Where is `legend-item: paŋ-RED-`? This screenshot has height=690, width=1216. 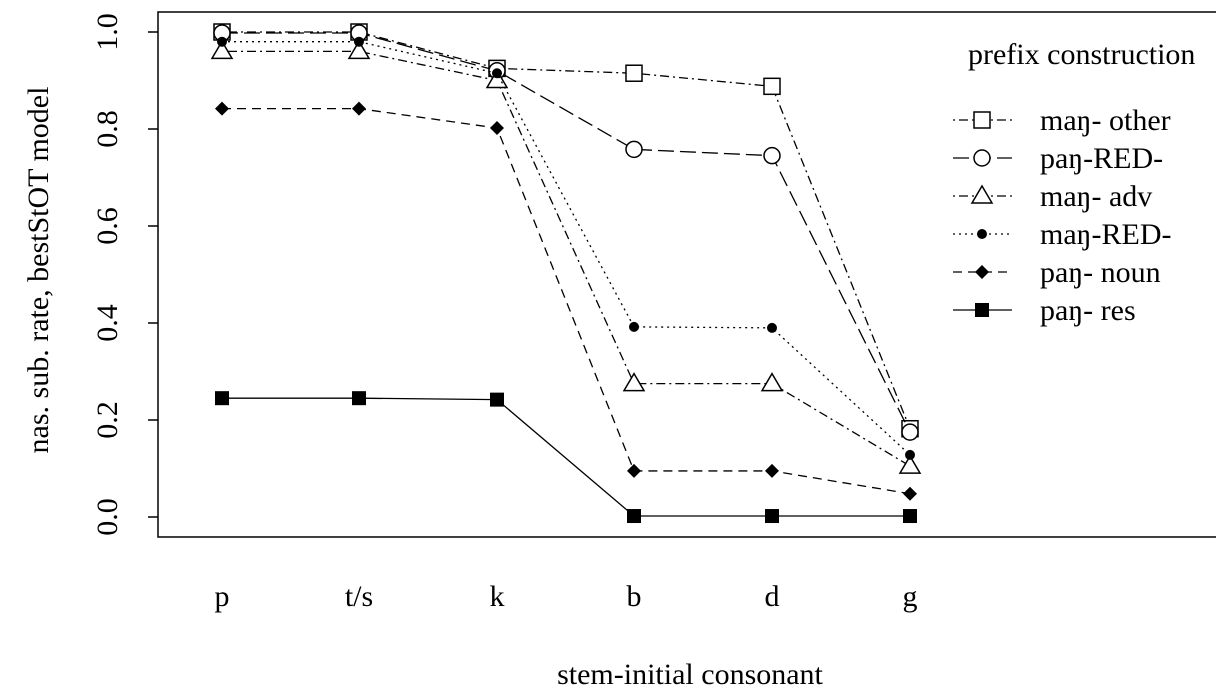 legend-item: paŋ-RED- is located at coordinates (1058, 158).